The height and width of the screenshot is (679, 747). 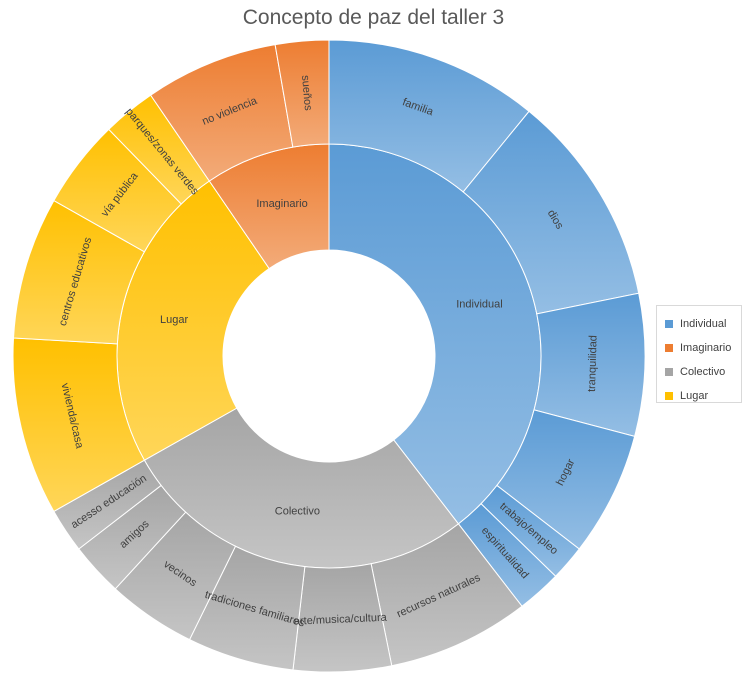 I want to click on legend-label: Imaginario, so click(x=706, y=348).